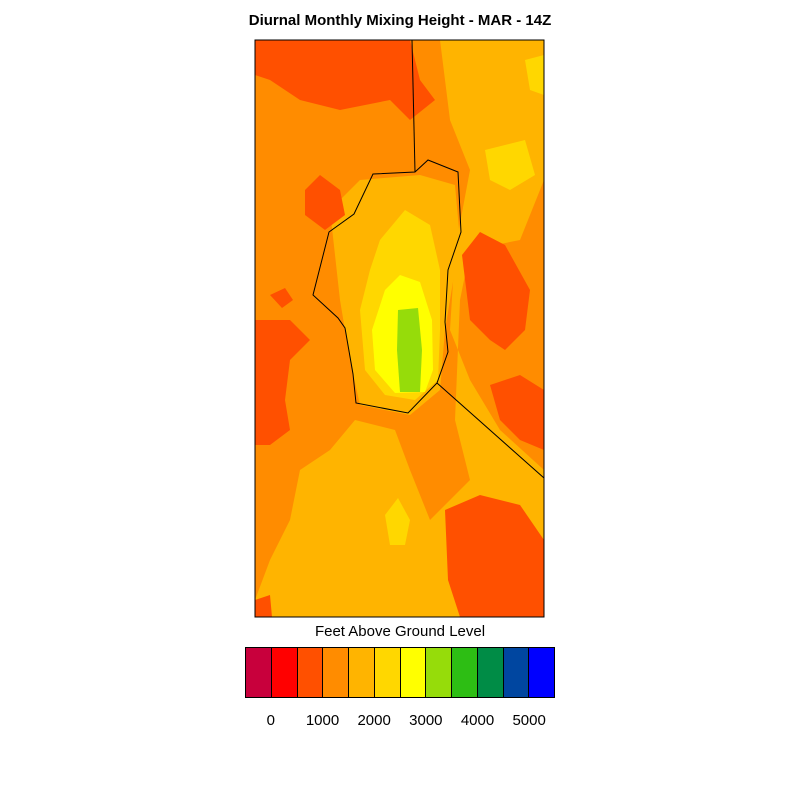  What do you see at coordinates (397, 521) in the screenshot?
I see `contour-band-2500-3000-south` at bounding box center [397, 521].